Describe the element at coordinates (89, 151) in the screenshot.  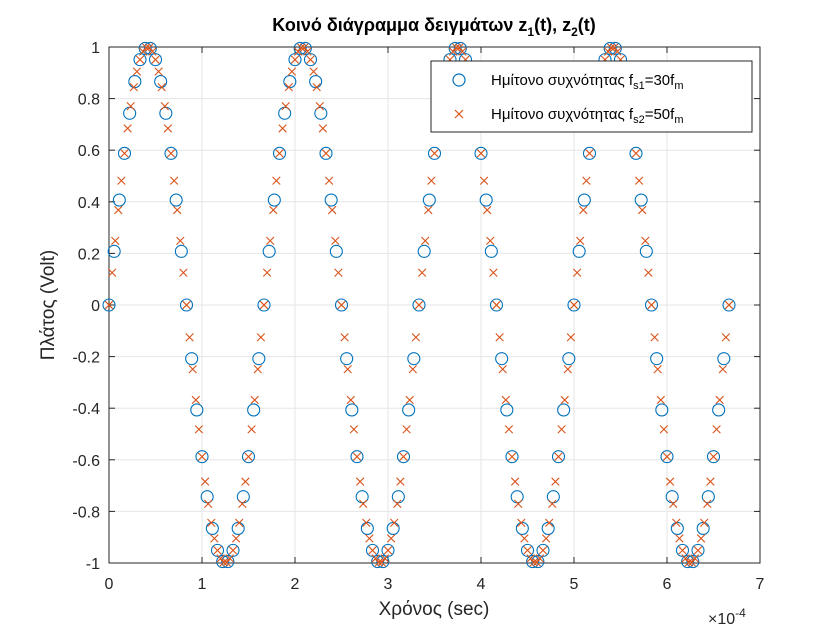
I see `y-tick-label: 0.6` at that location.